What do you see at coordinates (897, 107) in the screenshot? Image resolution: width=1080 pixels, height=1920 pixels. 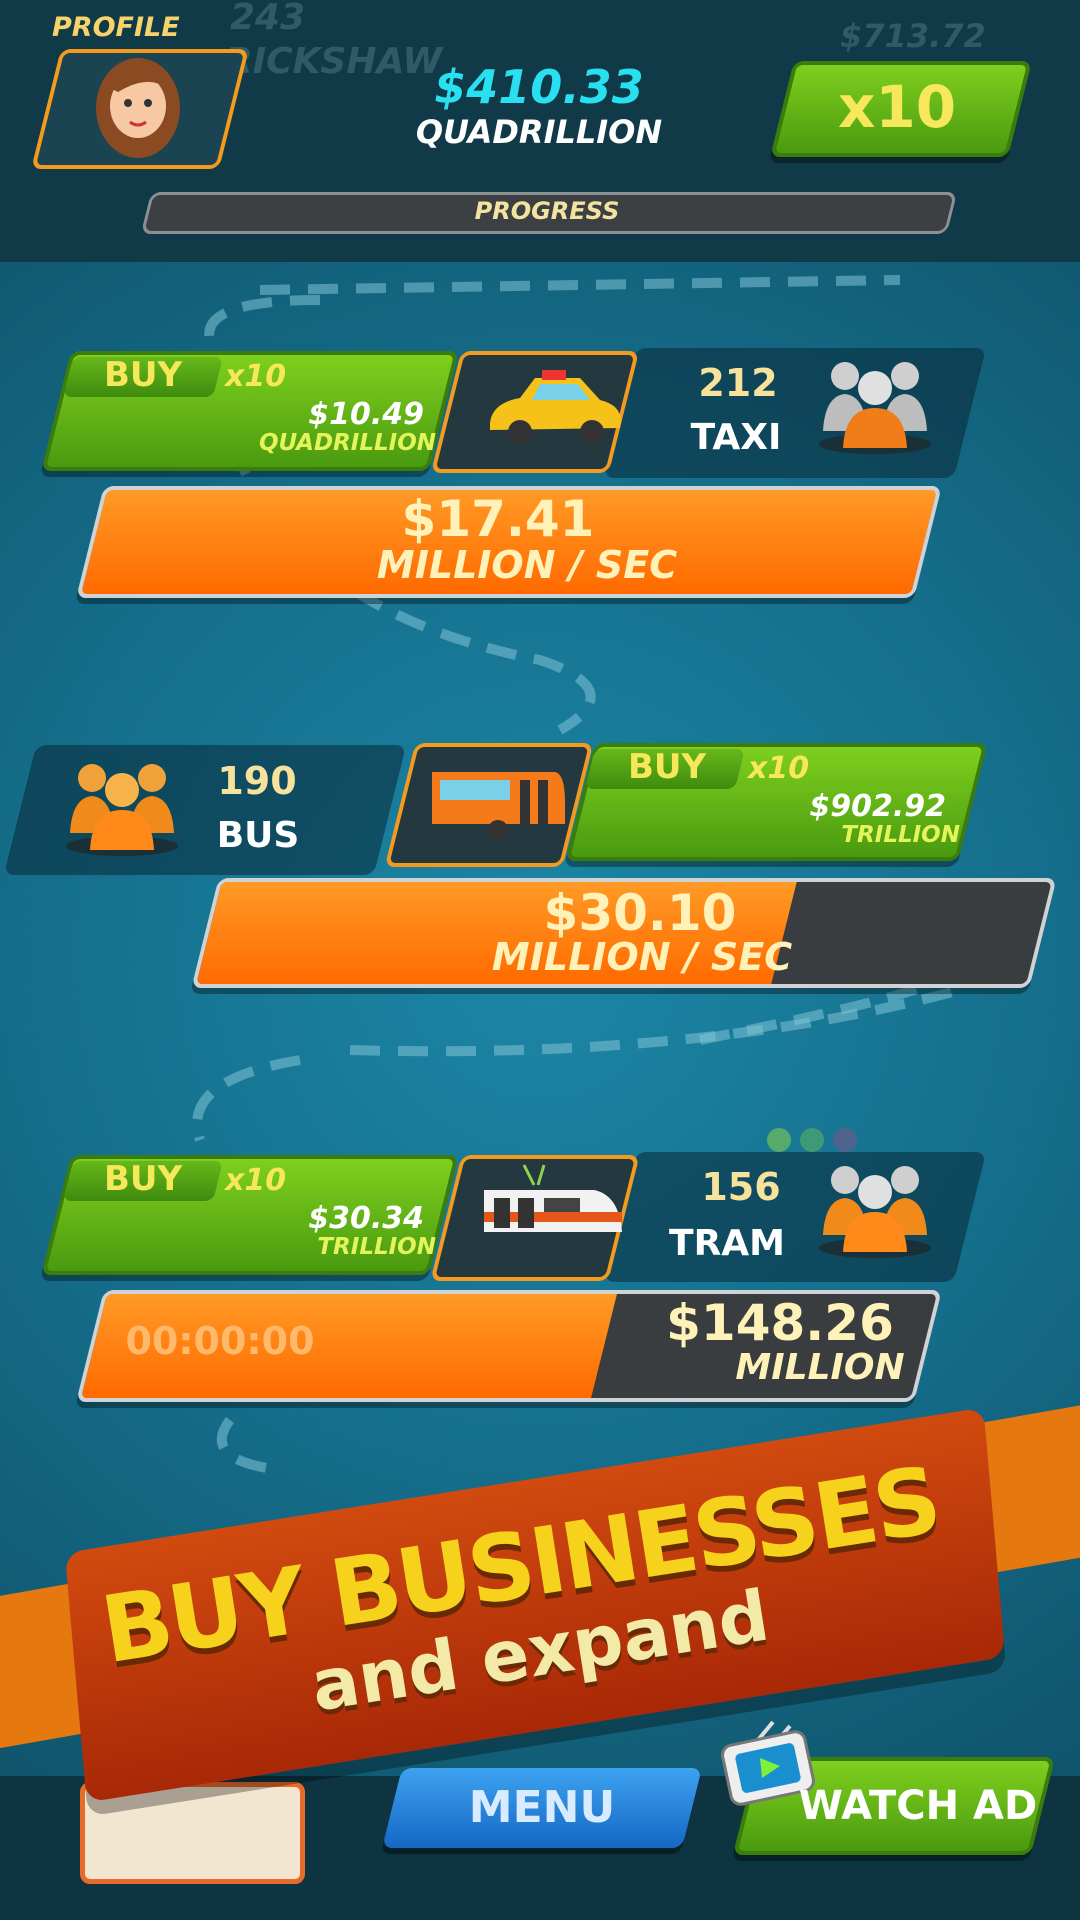 I see `multiplier-label: x10` at bounding box center [897, 107].